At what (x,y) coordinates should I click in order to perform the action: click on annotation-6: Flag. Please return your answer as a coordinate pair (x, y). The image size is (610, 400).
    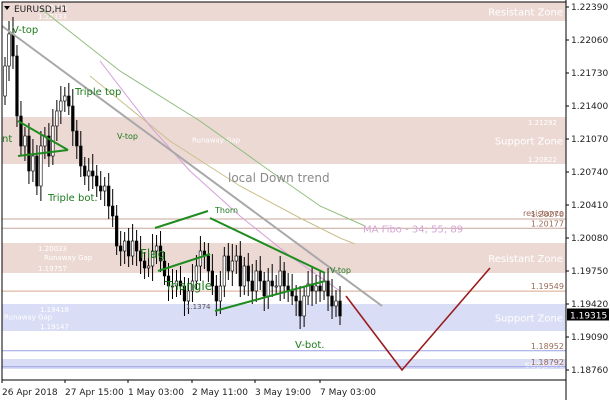
    Looking at the image, I should click on (152, 254).